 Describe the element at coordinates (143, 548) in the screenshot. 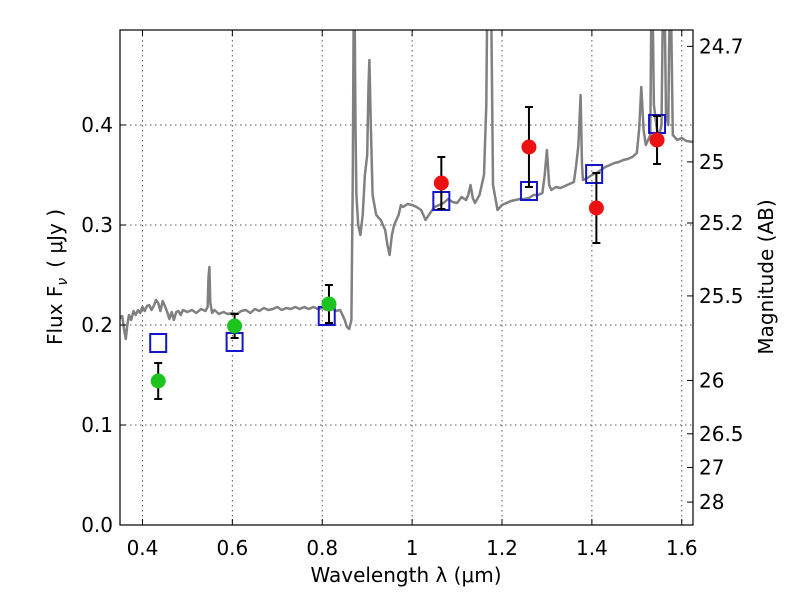

I see `x-tick-label: 0.4` at that location.